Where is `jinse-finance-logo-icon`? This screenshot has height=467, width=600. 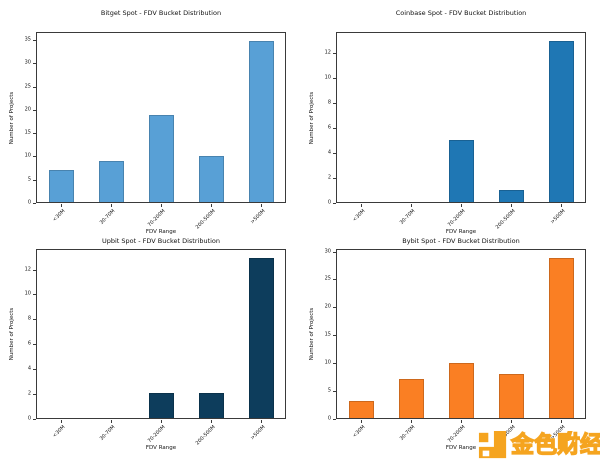 jinse-finance-logo-icon is located at coordinates (492, 444).